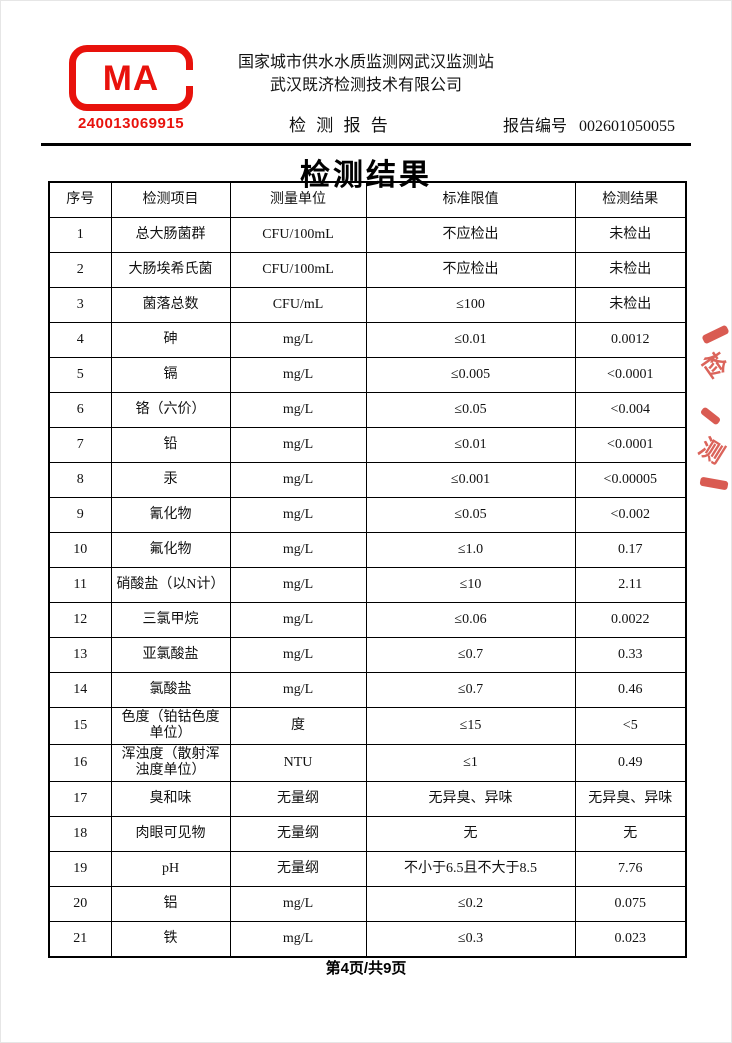 The image size is (732, 1043). Describe the element at coordinates (713, 452) in the screenshot. I see `seal-character-fragment: 测` at that location.